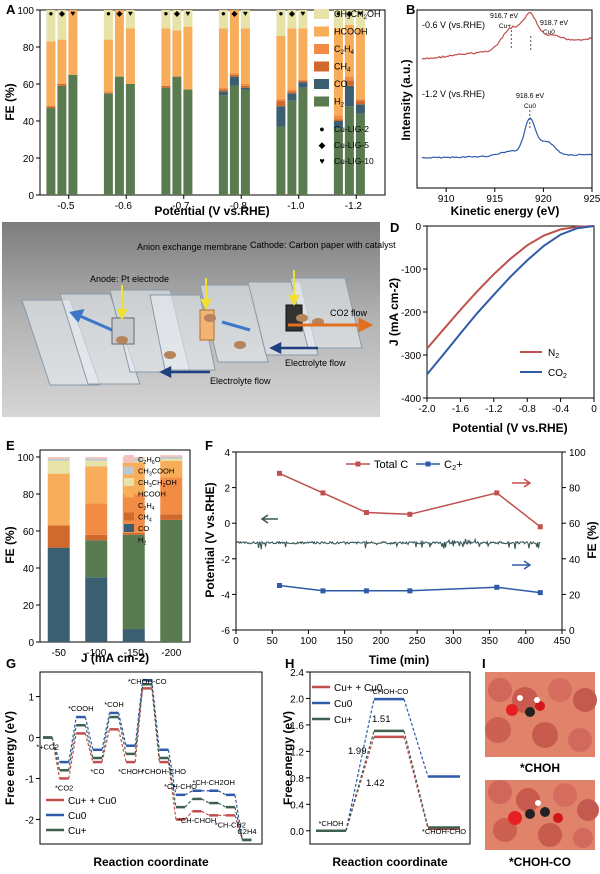  I want to click on a-bar-4-1-C2H4, so click(292, 90).